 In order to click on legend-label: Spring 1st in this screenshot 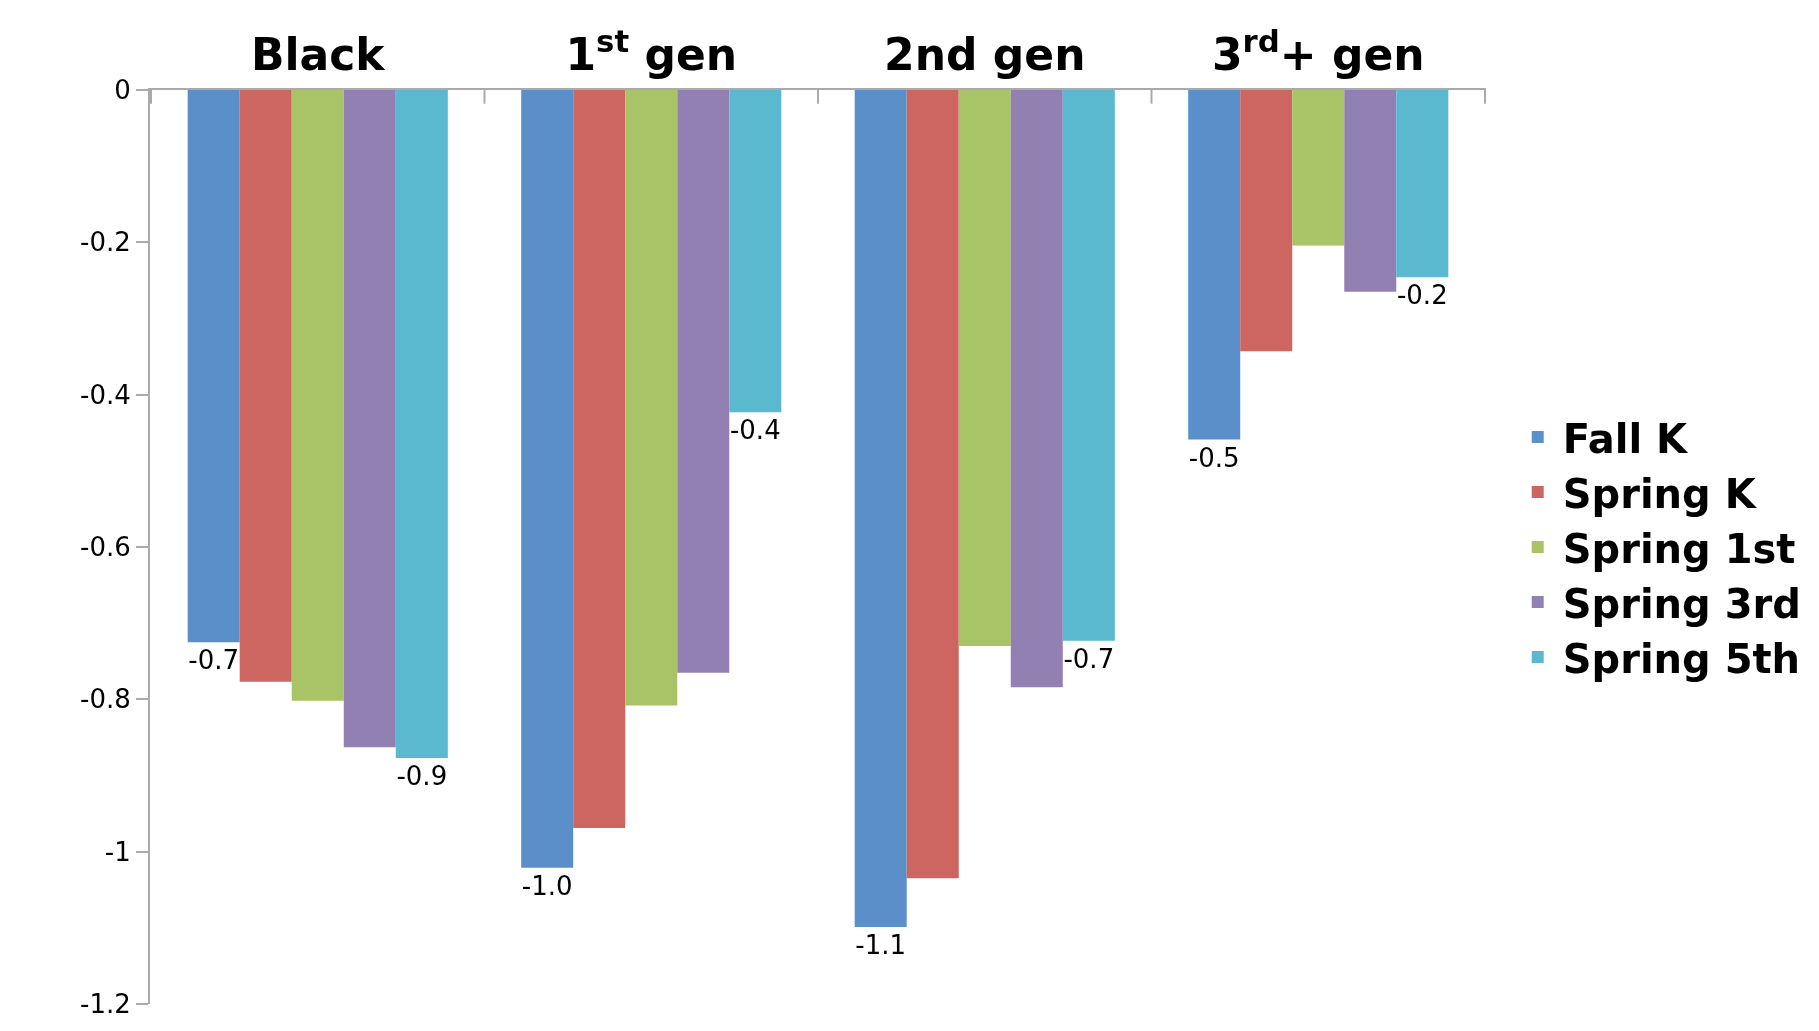, I will do `click(1679, 548)`.